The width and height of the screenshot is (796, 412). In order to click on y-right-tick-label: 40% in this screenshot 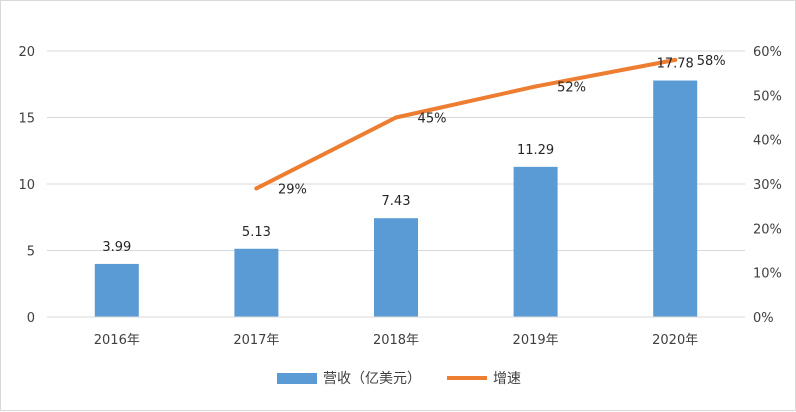, I will do `click(767, 141)`.